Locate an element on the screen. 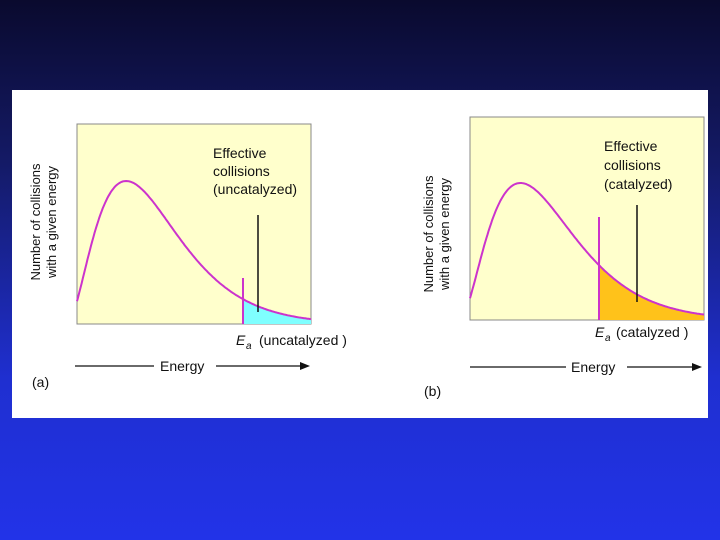 The image size is (720, 540). panel-a-distribution-curve is located at coordinates (194, 250).